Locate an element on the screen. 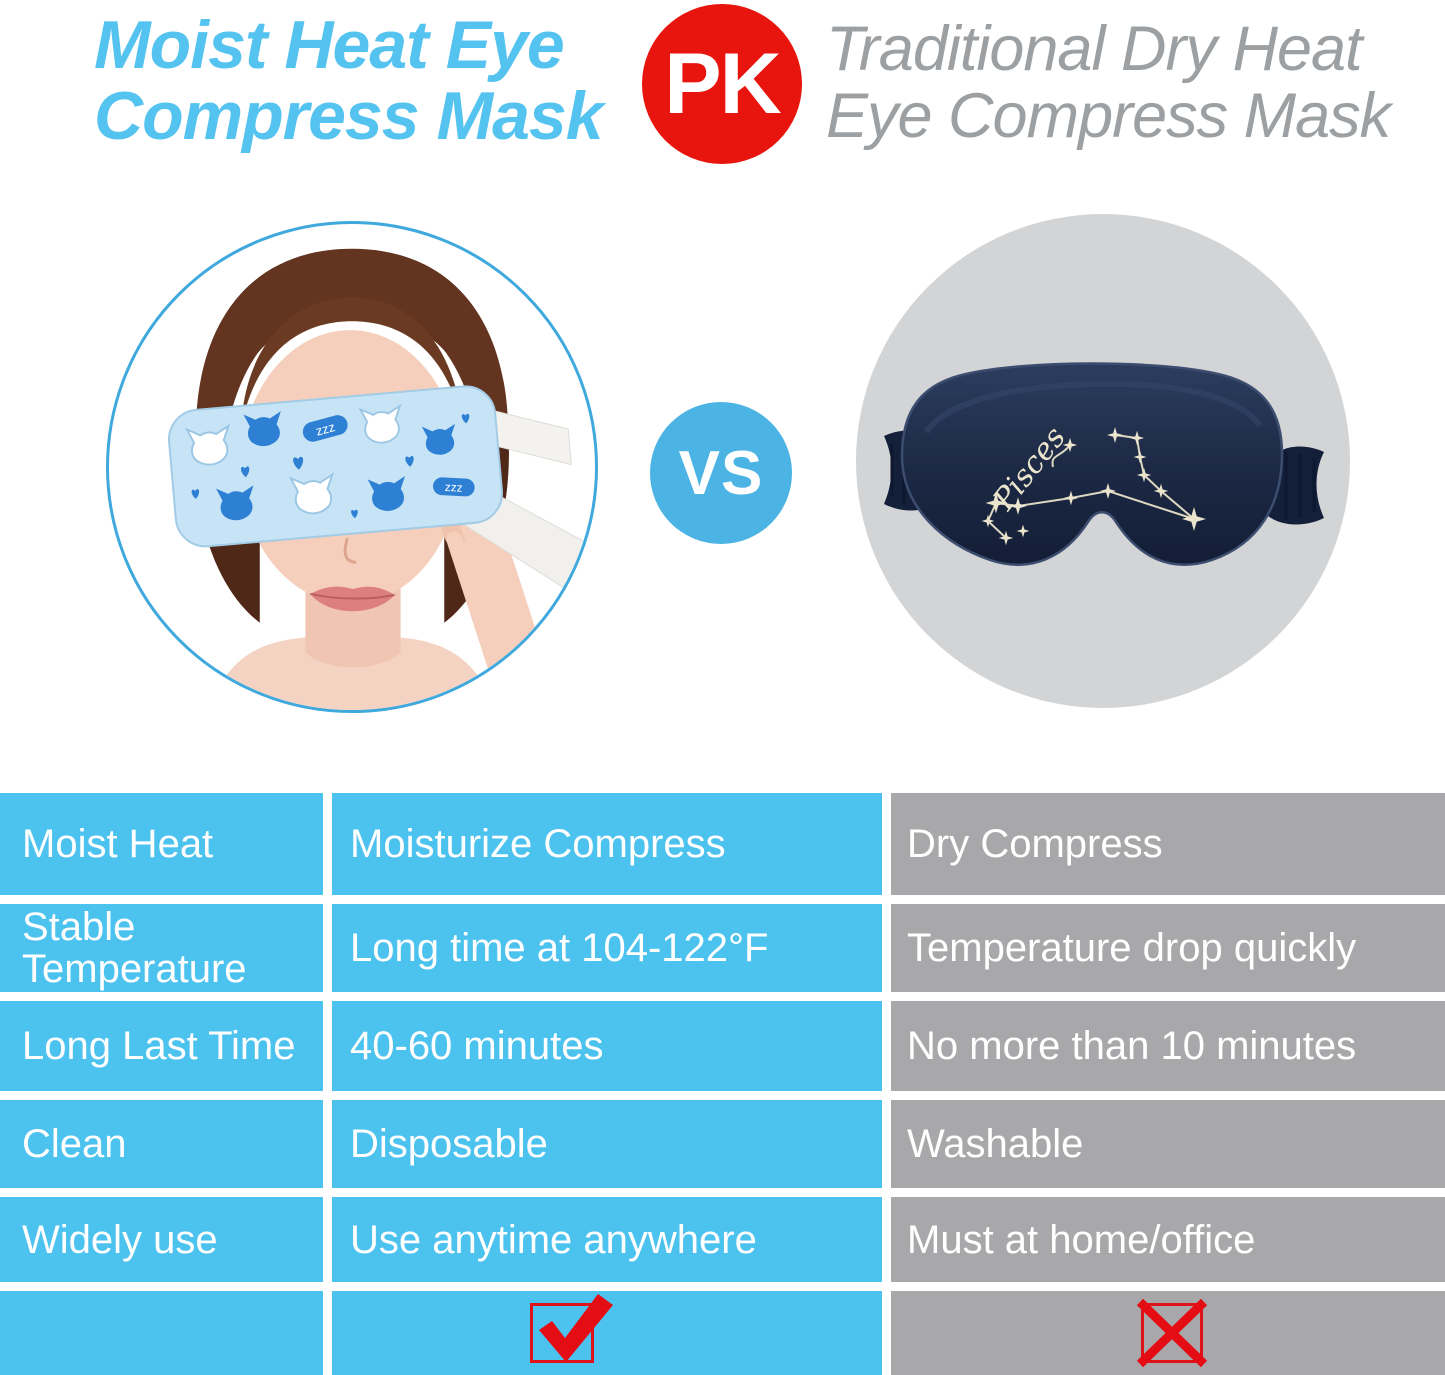 The height and width of the screenshot is (1375, 1445). vs-badge: VS is located at coordinates (721, 473).